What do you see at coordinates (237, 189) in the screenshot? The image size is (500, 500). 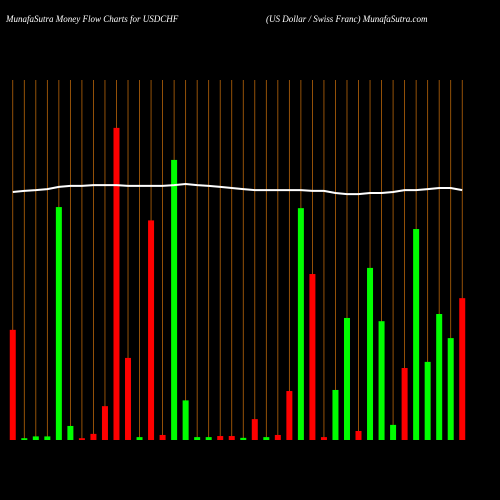 I see `money-flow-line` at bounding box center [237, 189].